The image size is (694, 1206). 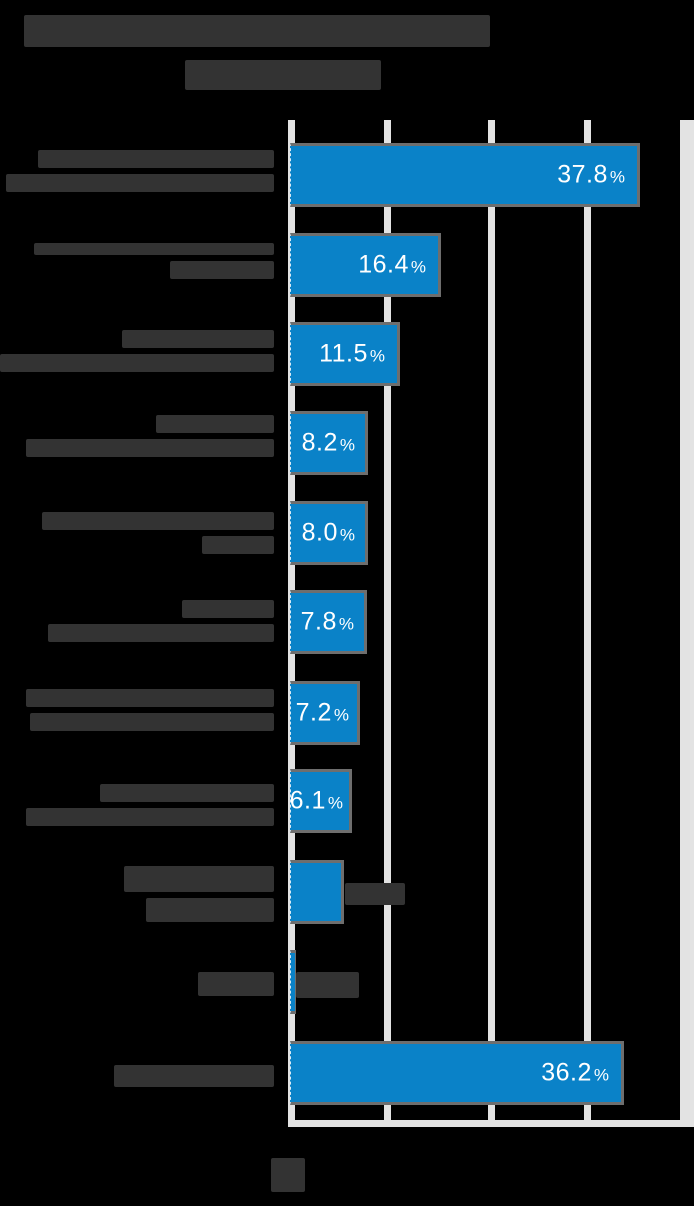 I want to click on bar: 8.2 %, so click(x=329, y=443).